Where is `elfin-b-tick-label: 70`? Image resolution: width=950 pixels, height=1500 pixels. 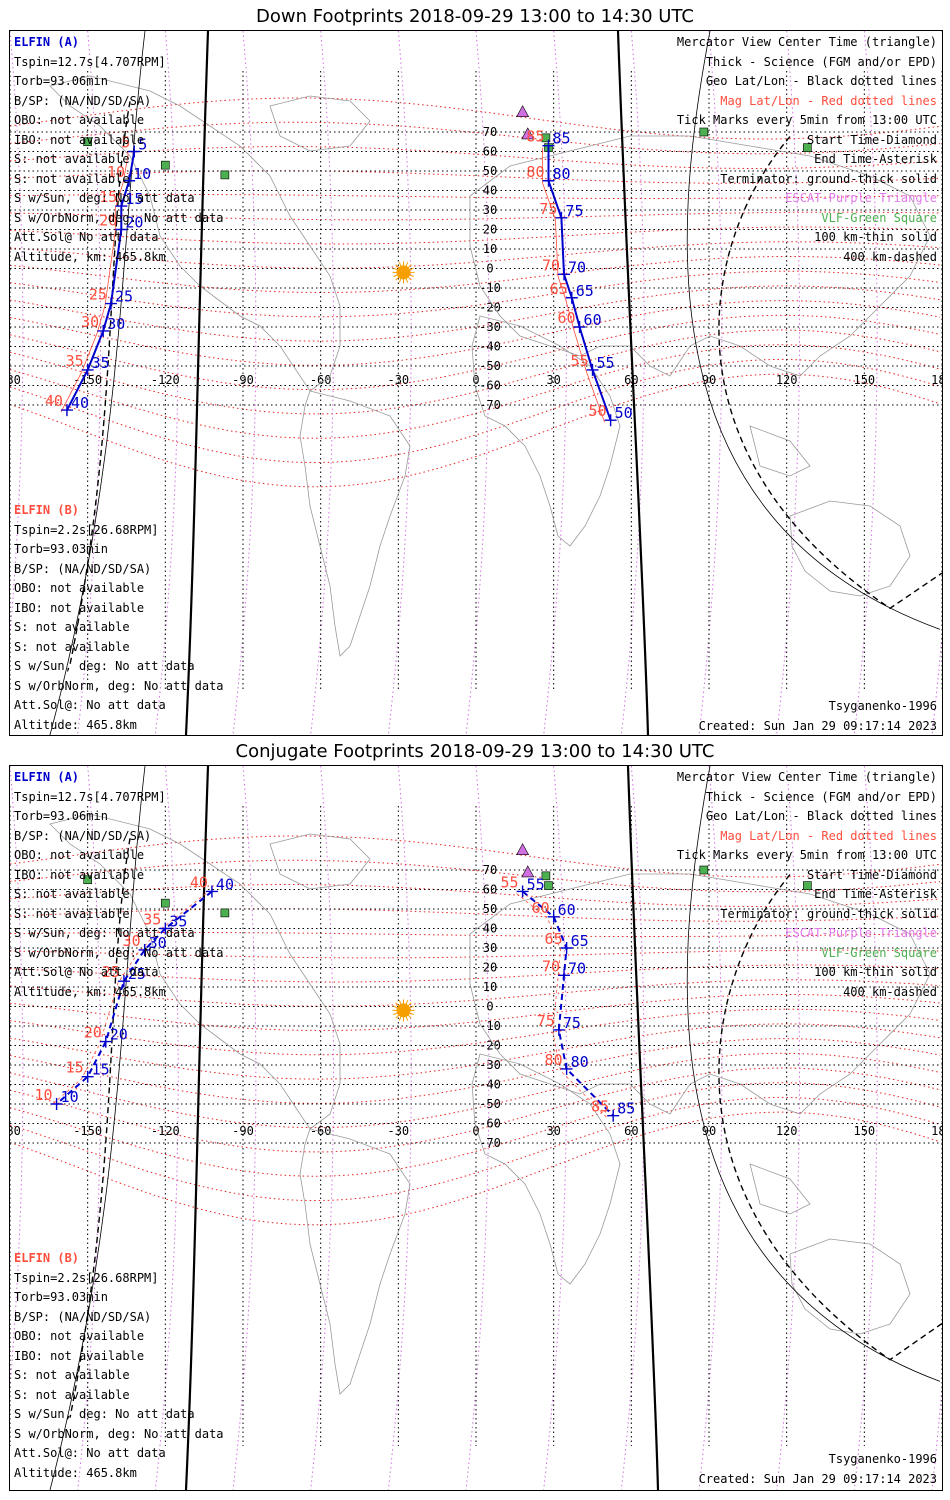
elfin-b-tick-label: 70 is located at coordinates (551, 265).